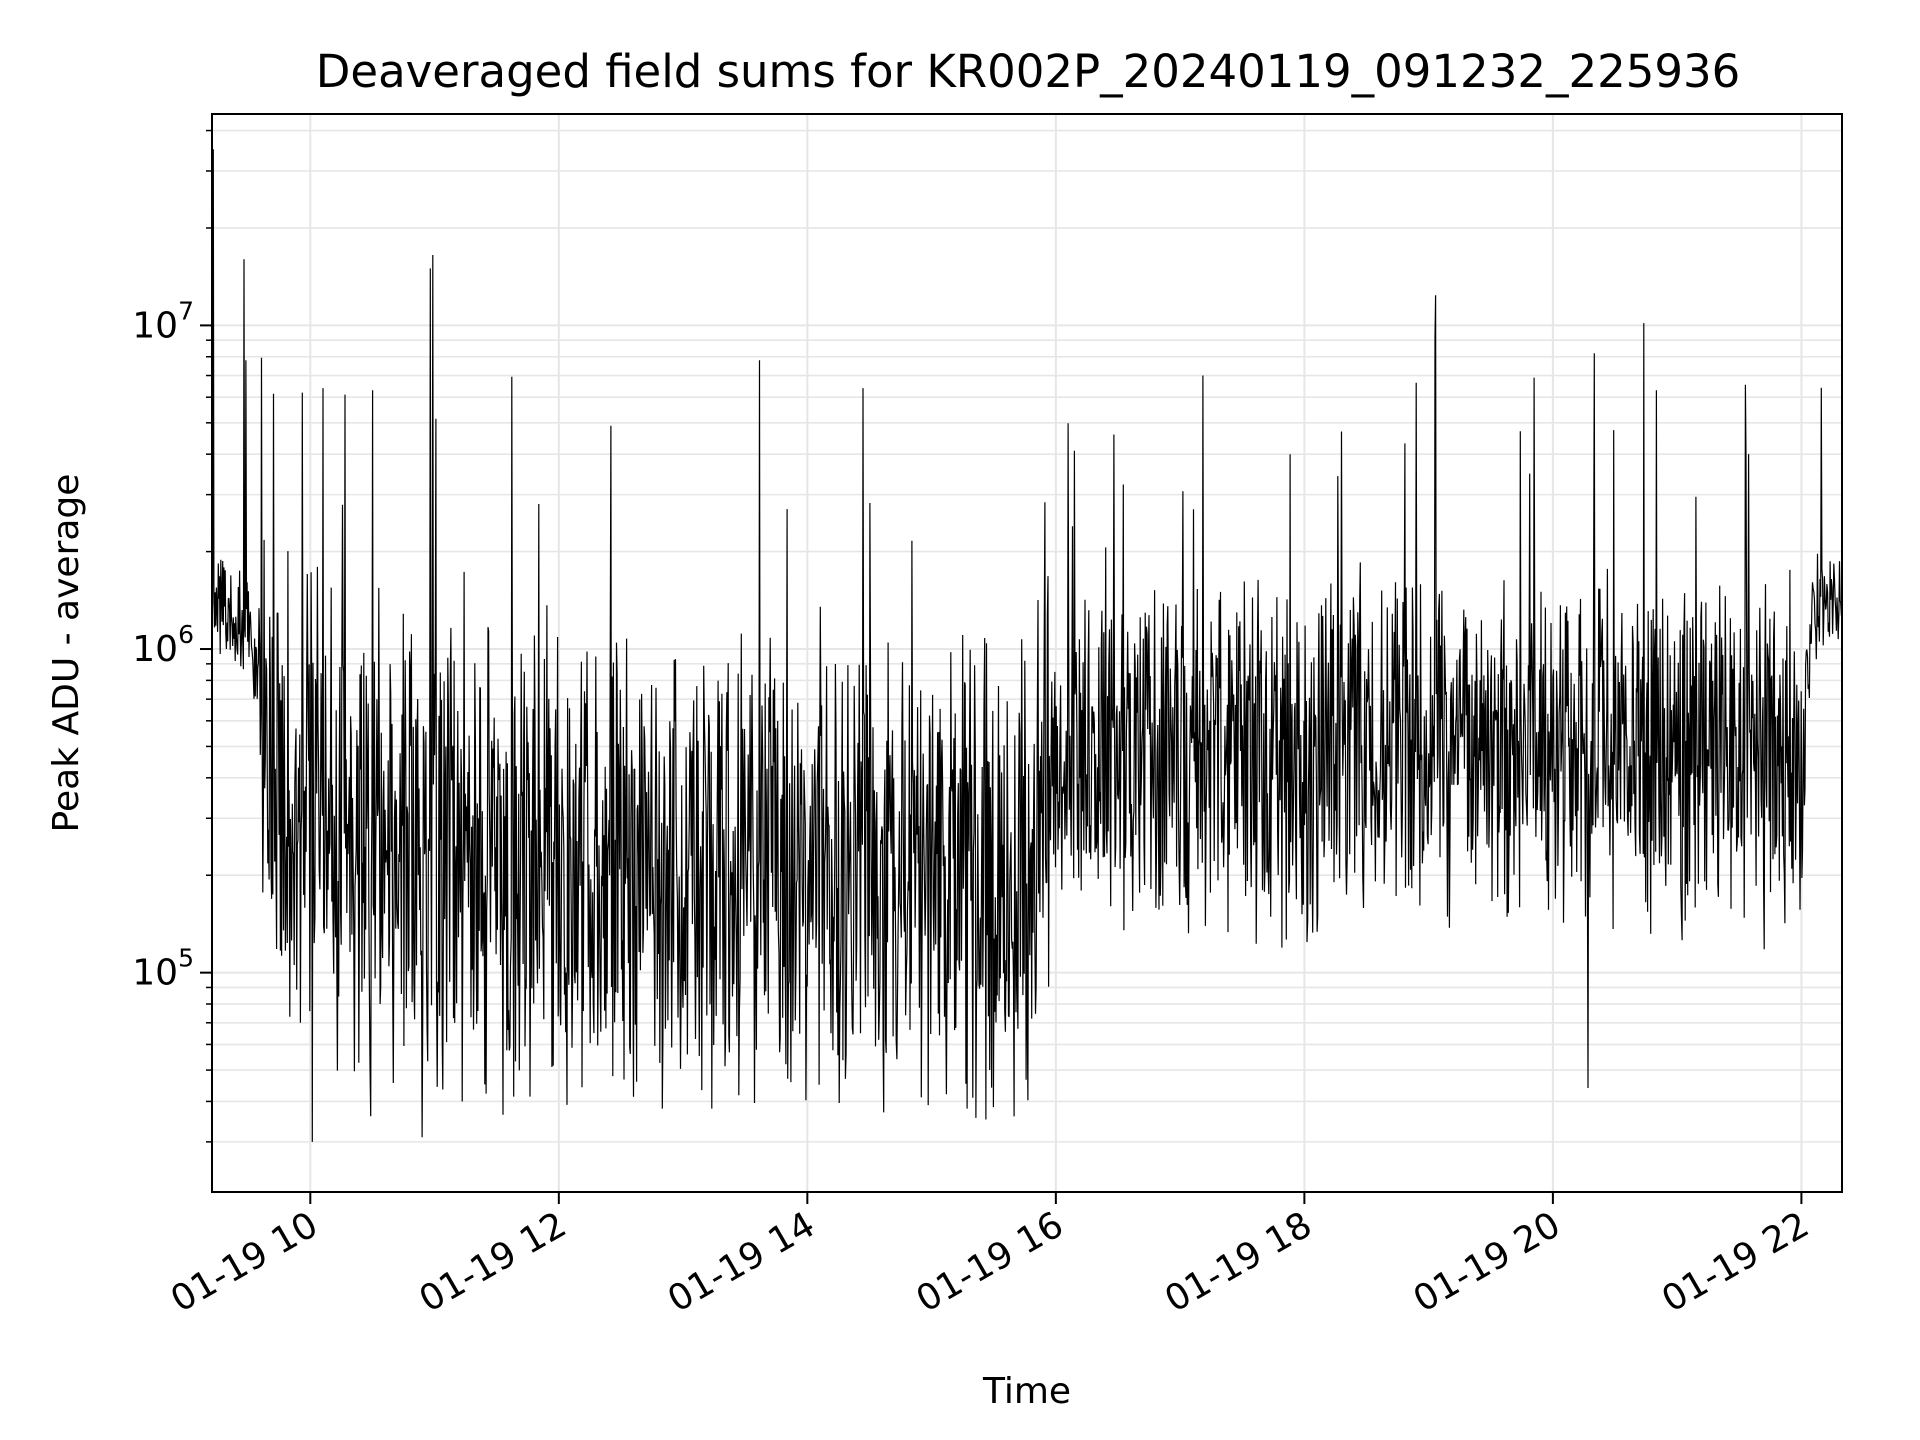 The height and width of the screenshot is (1440, 1920). What do you see at coordinates (163, 969) in the screenshot?
I see `y-tick-label: 10⁵` at bounding box center [163, 969].